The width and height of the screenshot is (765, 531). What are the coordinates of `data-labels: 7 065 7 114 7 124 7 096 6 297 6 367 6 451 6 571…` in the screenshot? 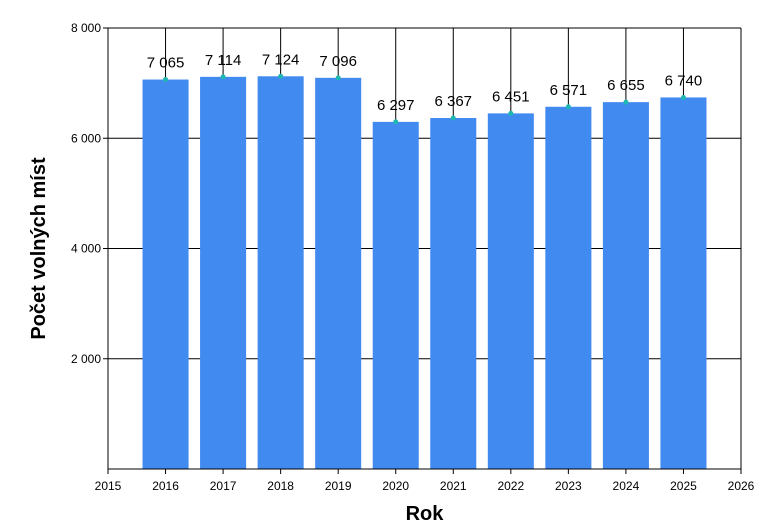 It's located at (424, 82).